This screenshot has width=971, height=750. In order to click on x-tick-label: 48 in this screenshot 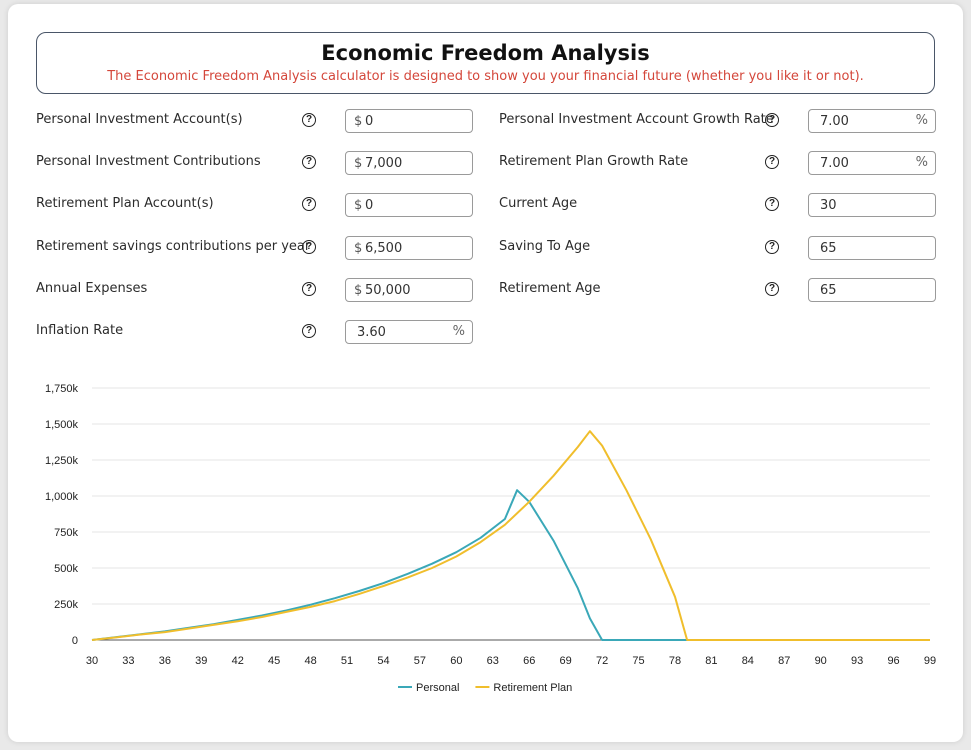, I will do `click(310, 661)`.